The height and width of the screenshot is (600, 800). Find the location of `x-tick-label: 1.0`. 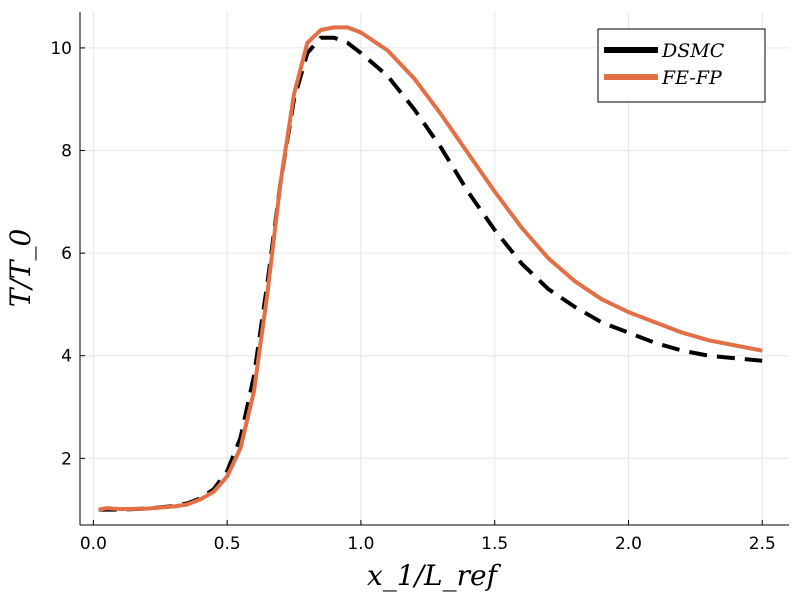

x-tick-label: 1.0 is located at coordinates (360, 544).